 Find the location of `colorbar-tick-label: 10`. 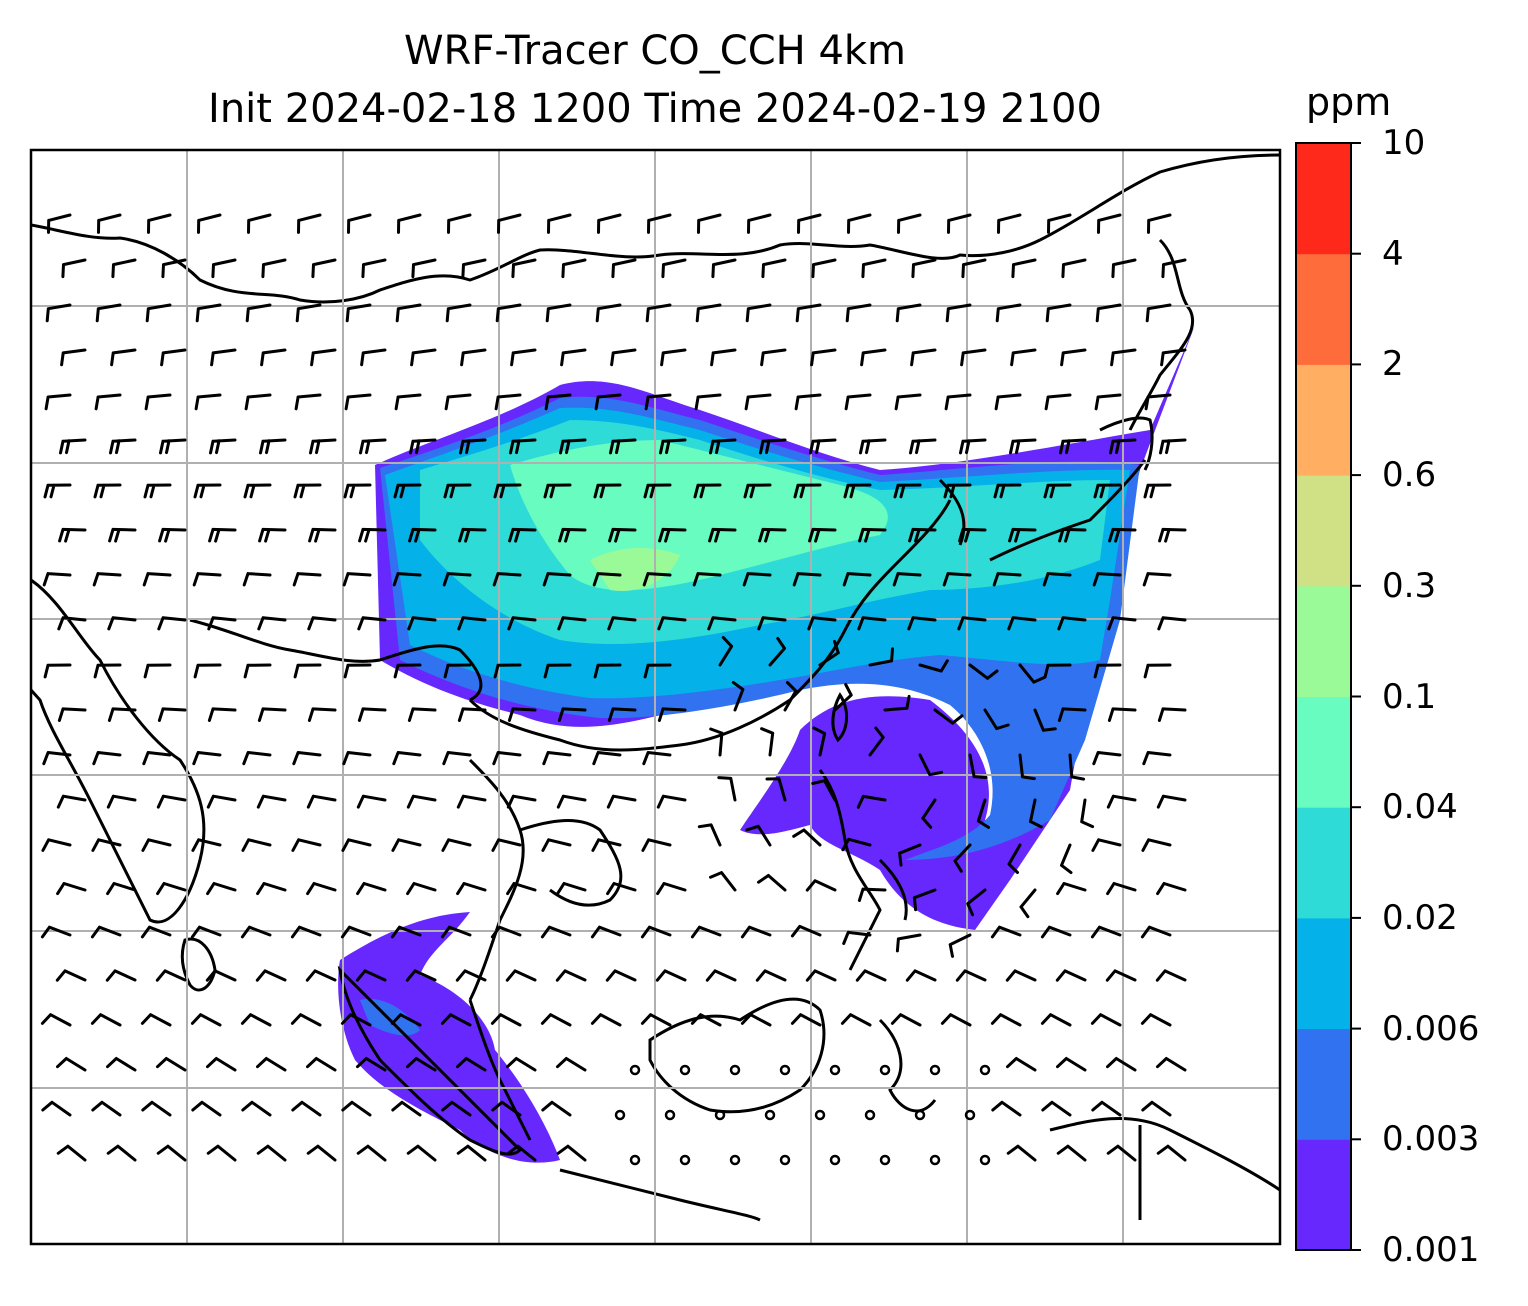

colorbar-tick-label: 10 is located at coordinates (1404, 143).